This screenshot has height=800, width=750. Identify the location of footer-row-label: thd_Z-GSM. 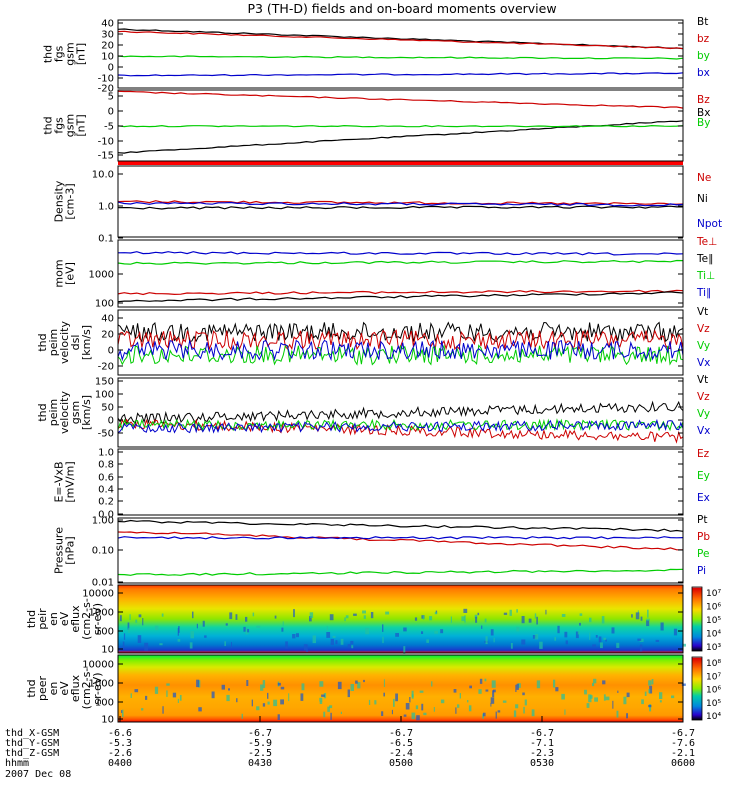
(32, 753).